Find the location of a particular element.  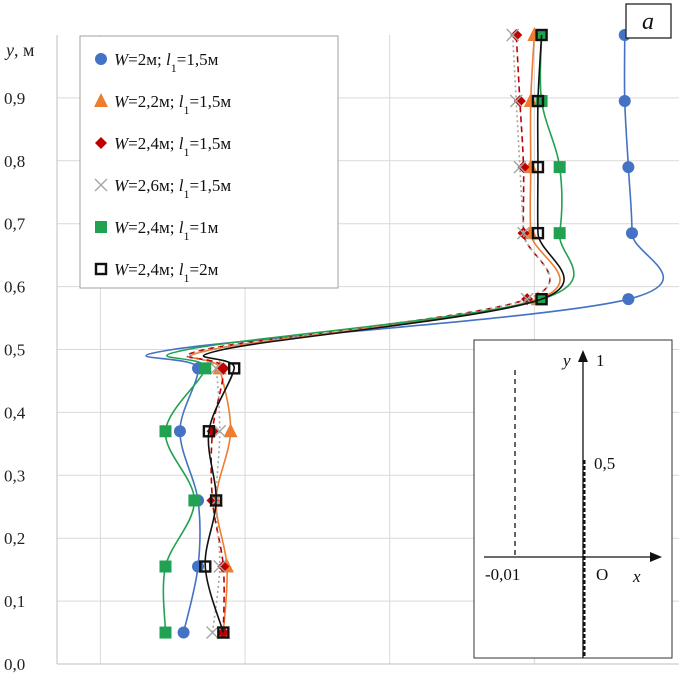

y-tick-label: 0,8 is located at coordinates (14, 161).